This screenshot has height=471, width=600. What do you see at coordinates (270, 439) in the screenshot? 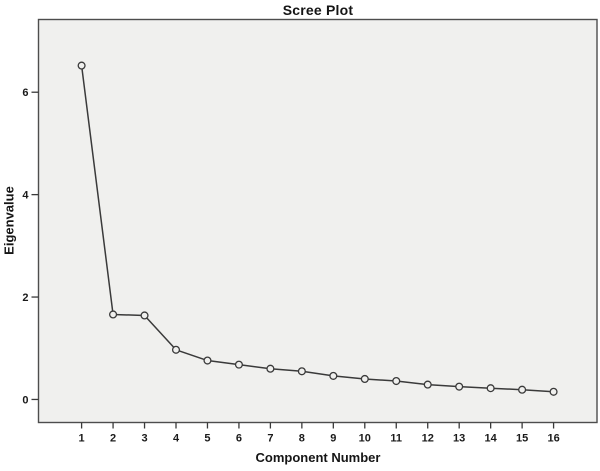
I see `x-tick-label: 7` at bounding box center [270, 439].